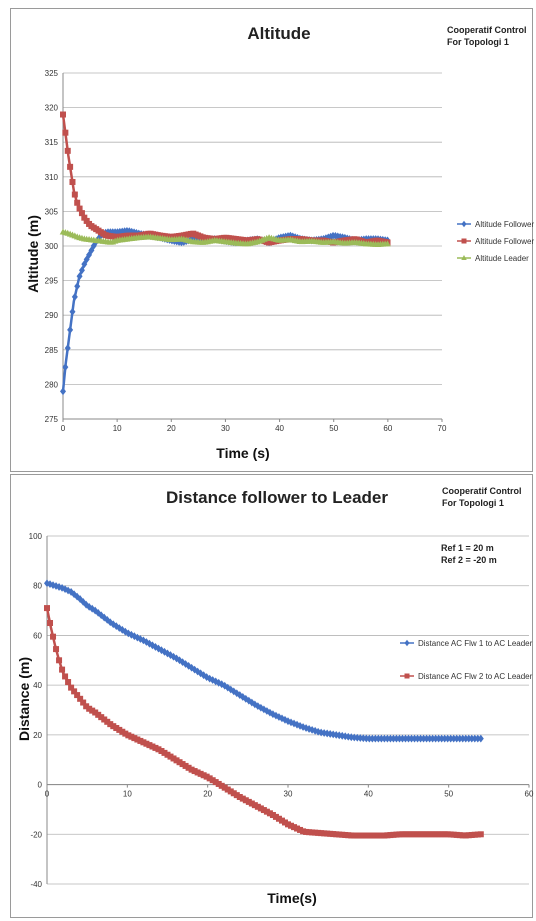 This screenshot has height=921, width=536. Describe the element at coordinates (288, 794) in the screenshot. I see `x-tick-label: 30` at that location.